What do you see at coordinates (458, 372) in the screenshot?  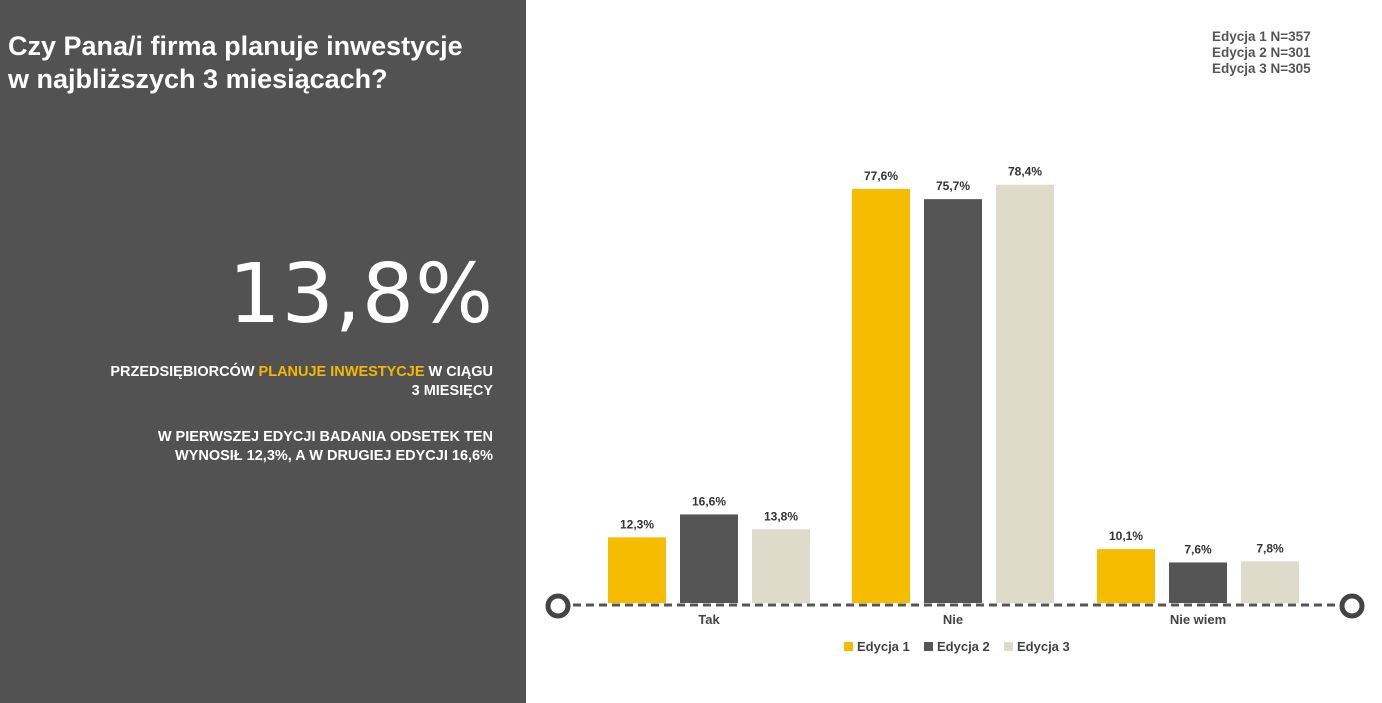 I see `statement-part-2: W CIĄGU` at bounding box center [458, 372].